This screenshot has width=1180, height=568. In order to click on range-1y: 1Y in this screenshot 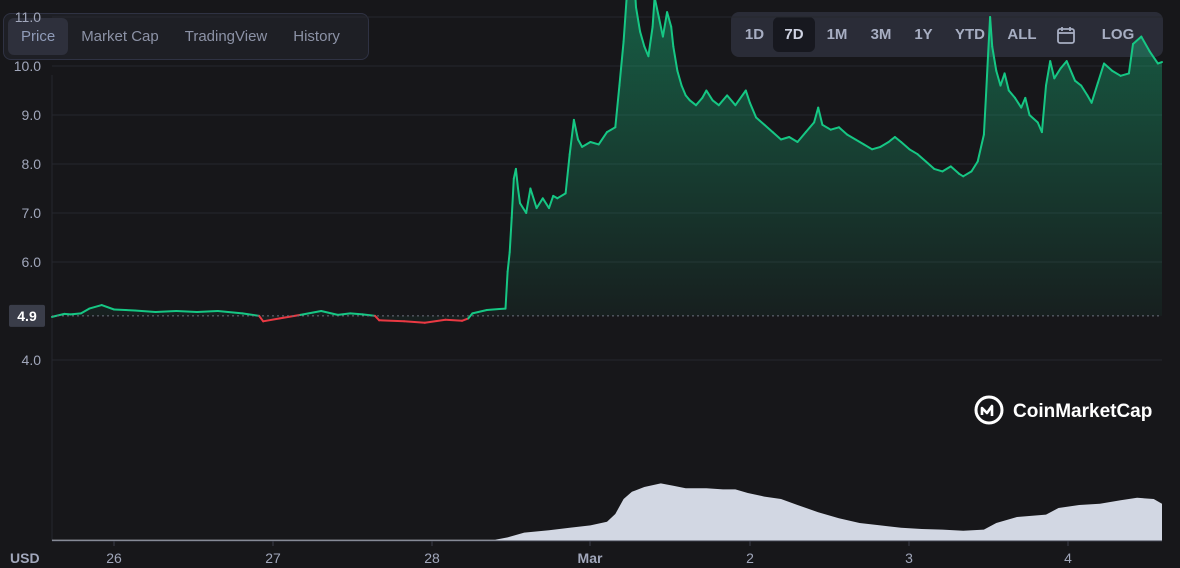, I will do `click(923, 34)`.